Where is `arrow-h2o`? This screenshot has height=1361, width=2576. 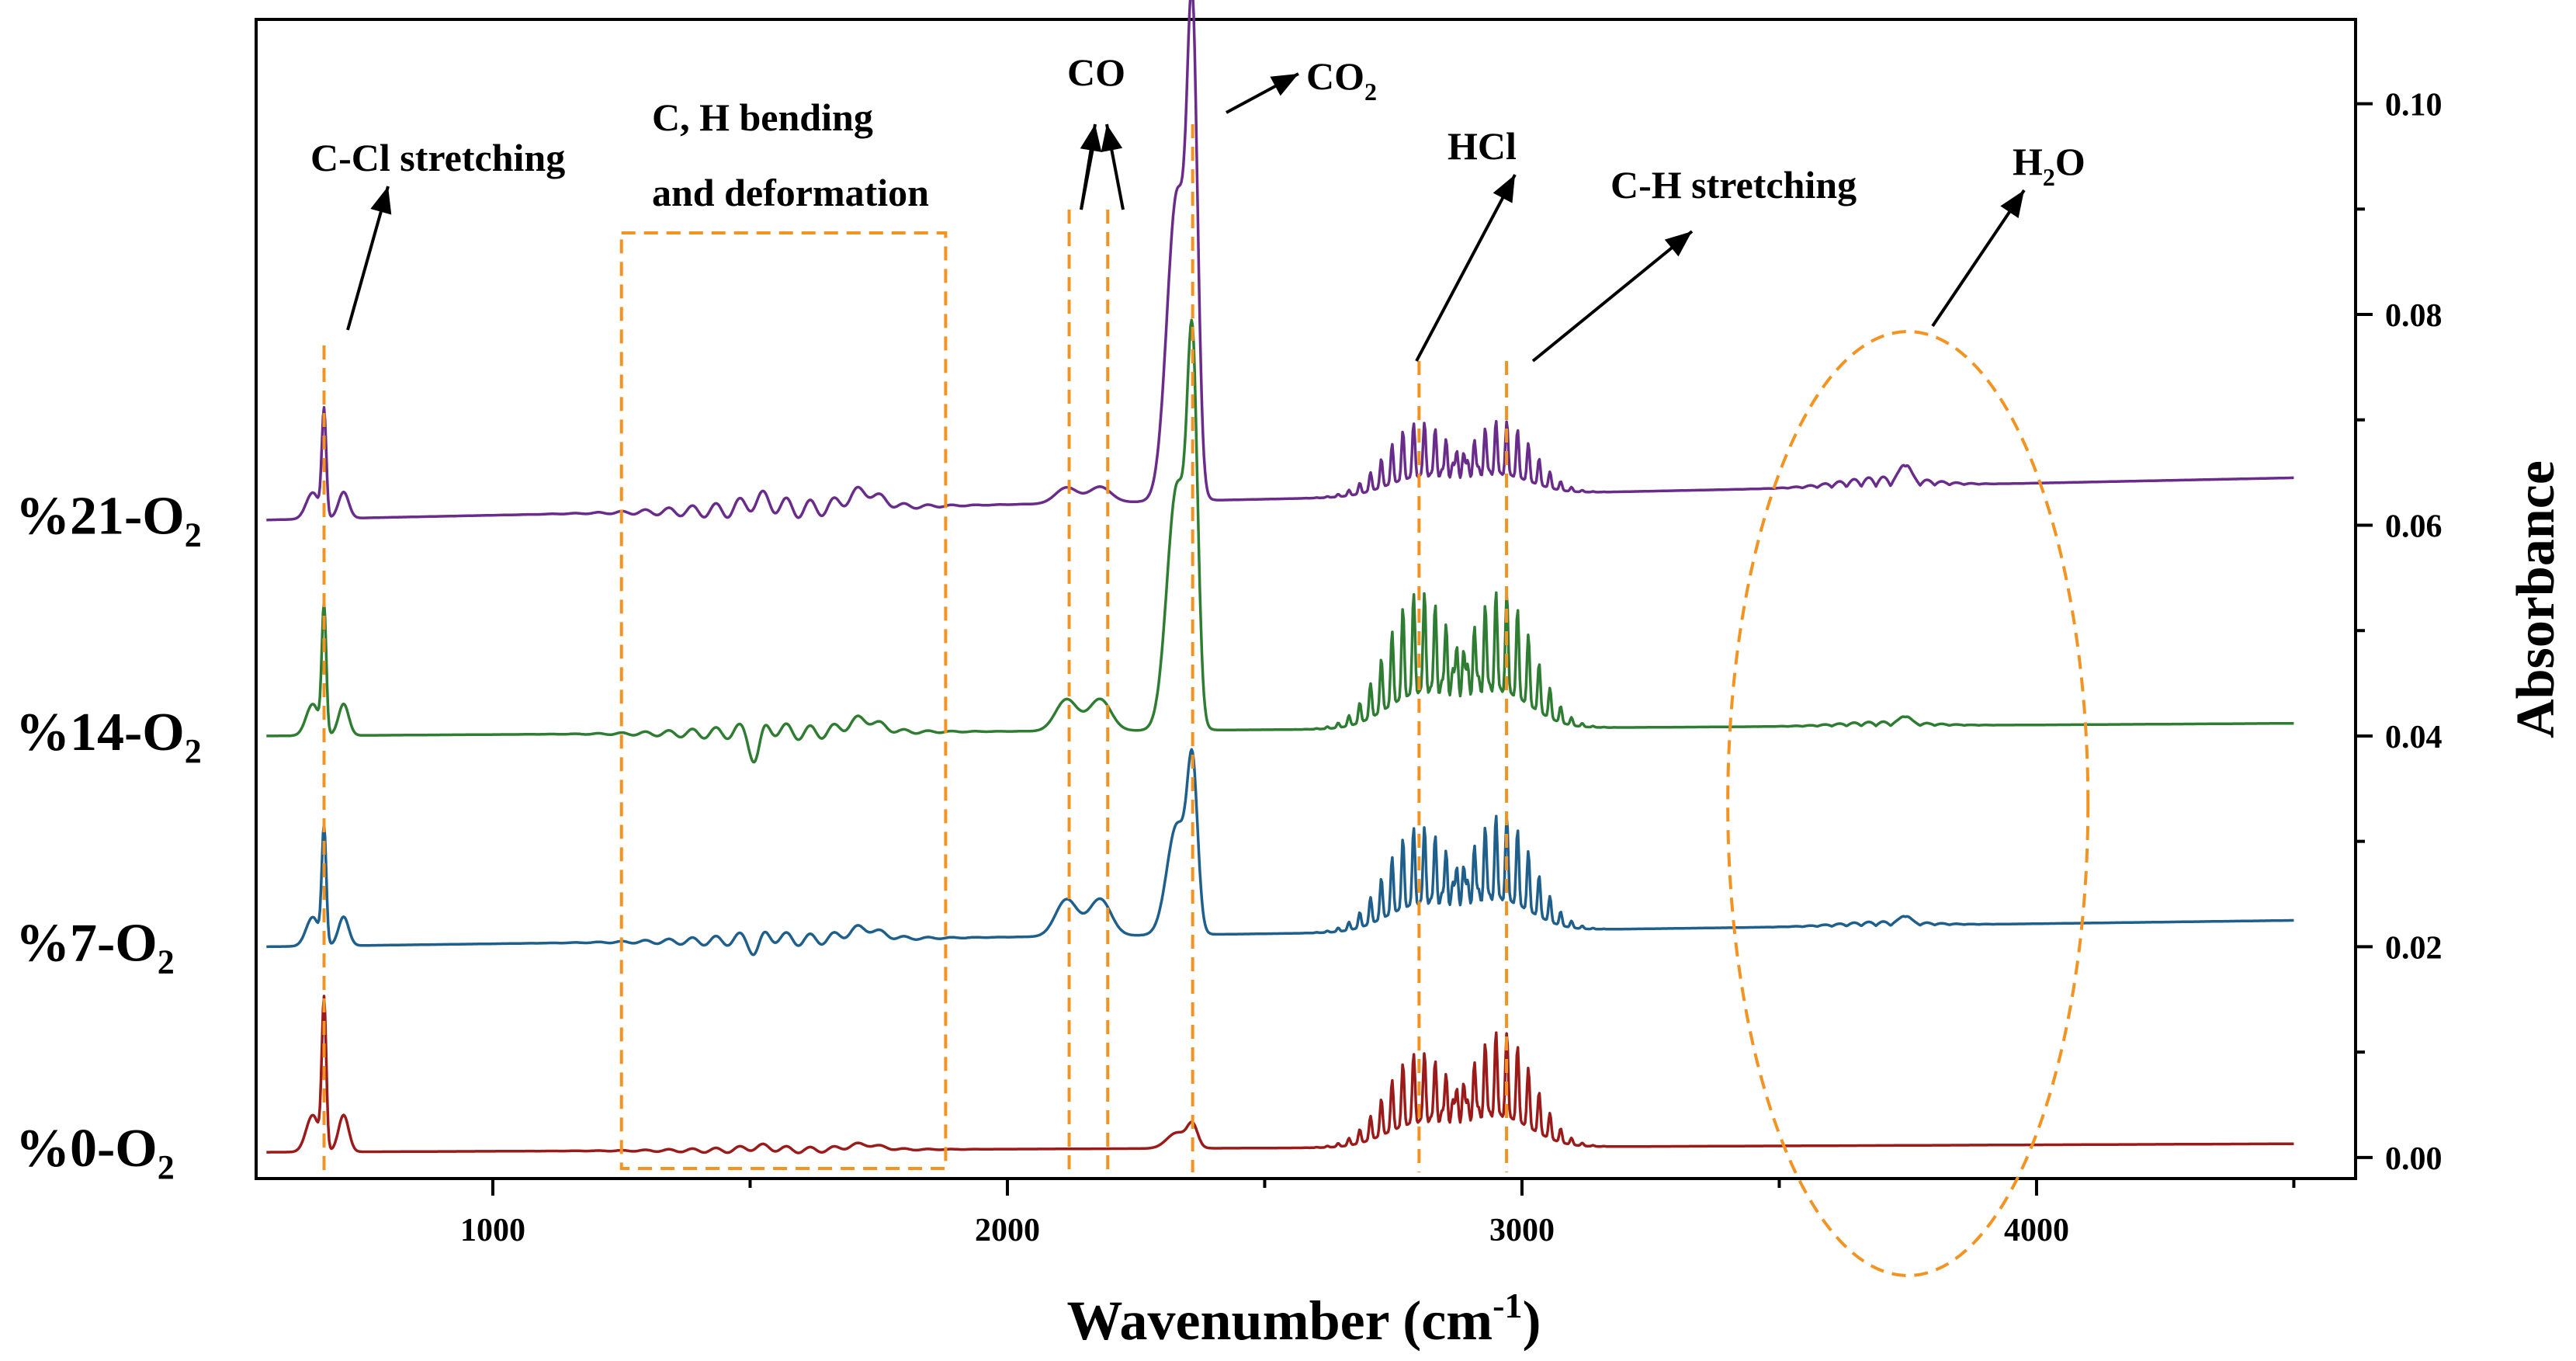
arrow-h2o is located at coordinates (1978, 258).